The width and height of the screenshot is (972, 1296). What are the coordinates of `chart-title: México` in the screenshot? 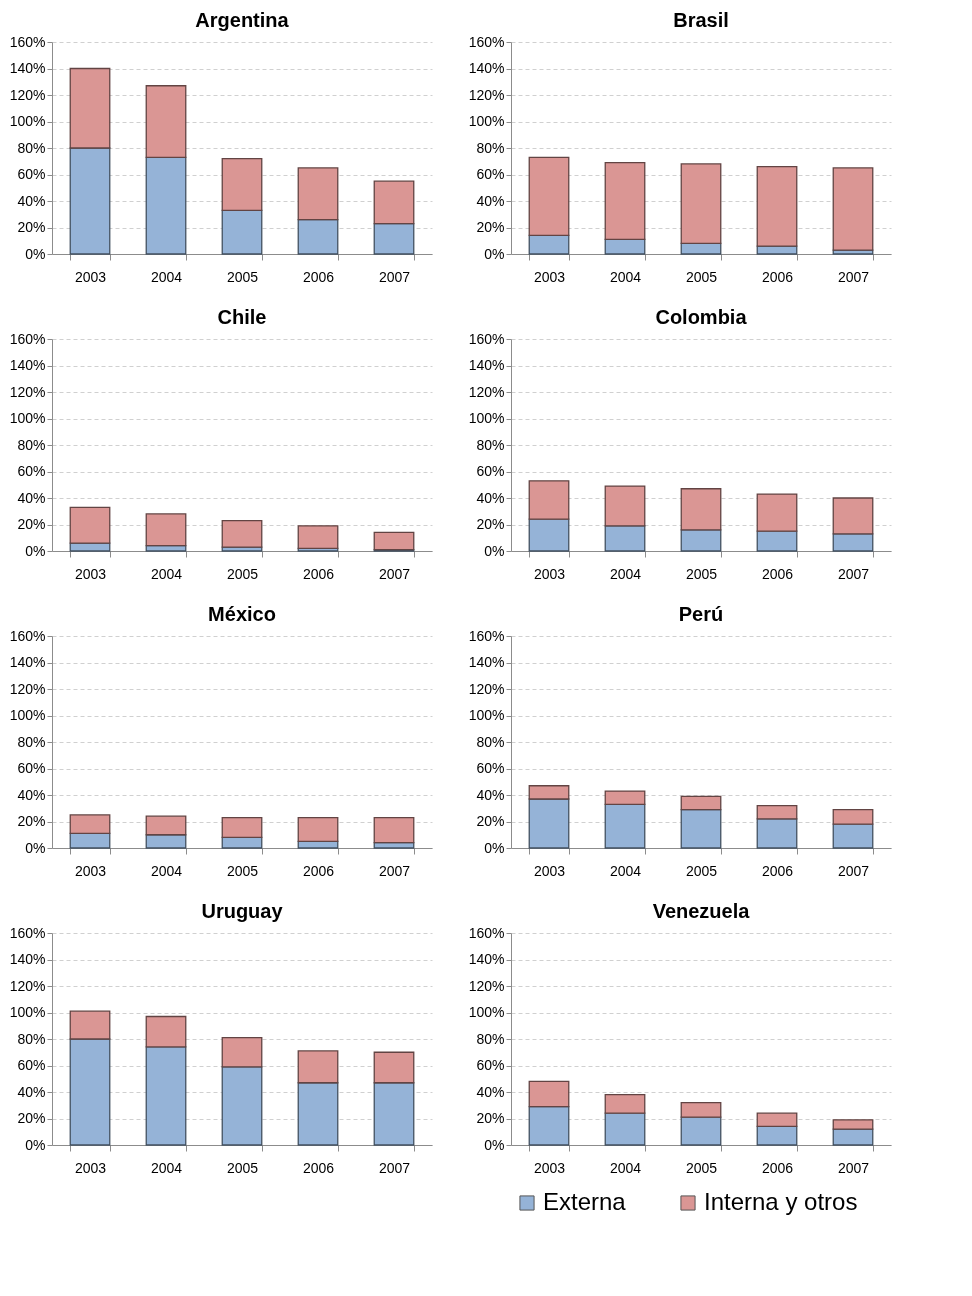 It's located at (242, 614).